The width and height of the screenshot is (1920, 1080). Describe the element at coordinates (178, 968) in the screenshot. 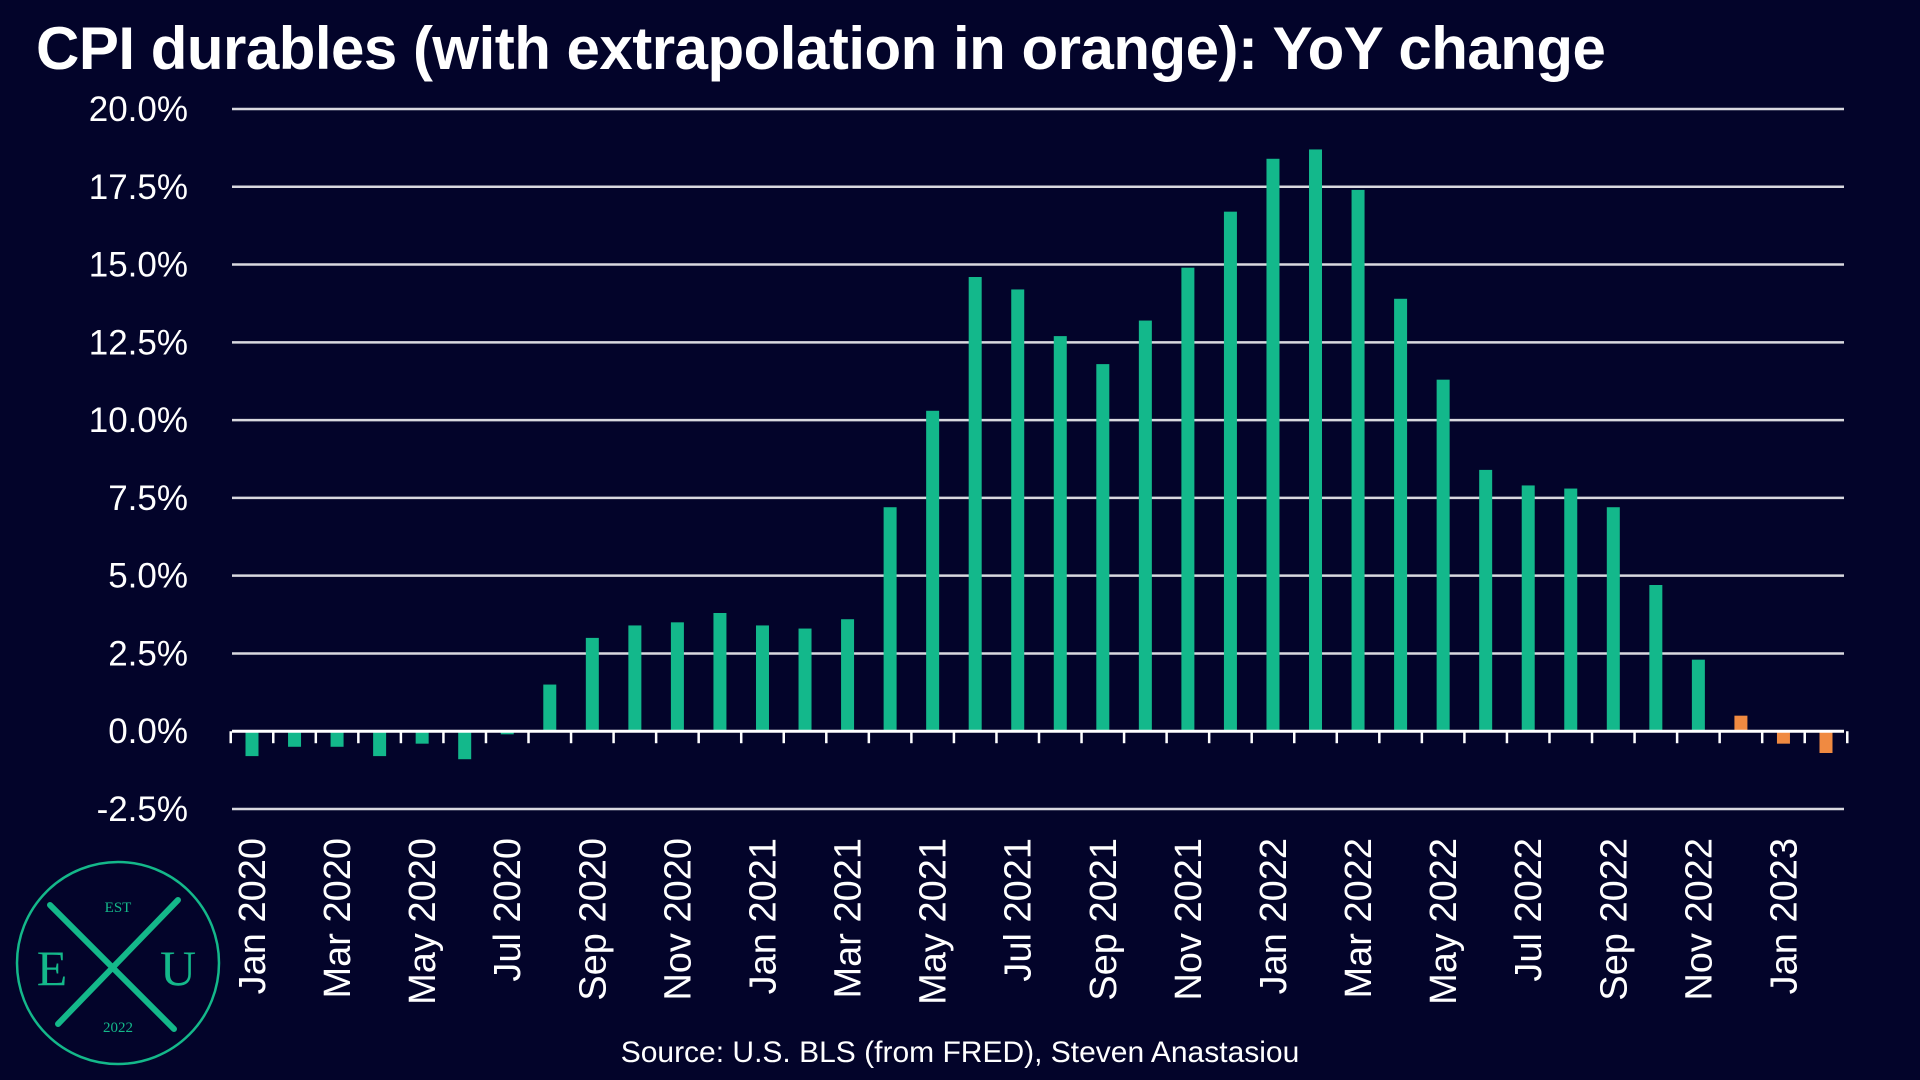

I see `logo-letter-u: U` at that location.